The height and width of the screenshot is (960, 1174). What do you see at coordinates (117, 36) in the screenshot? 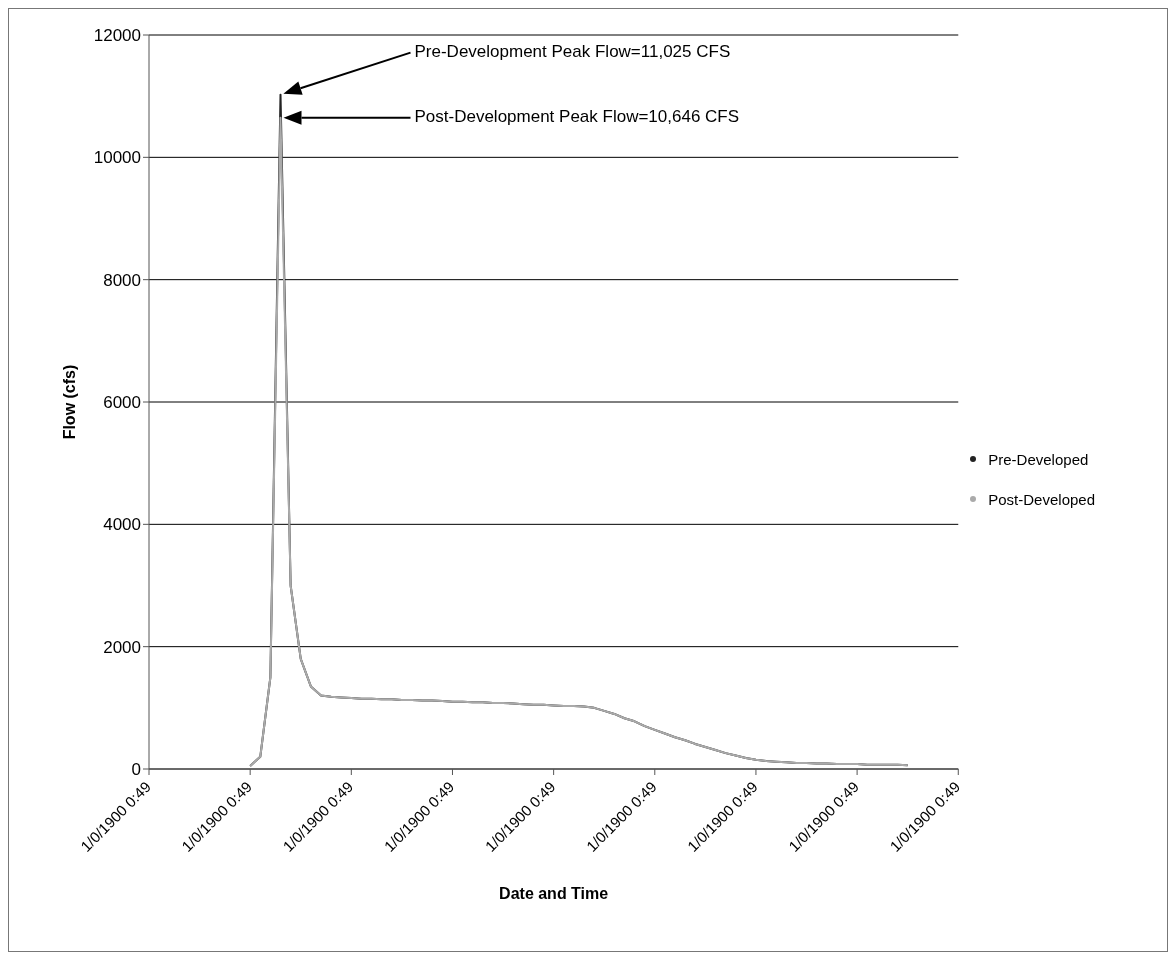
I see `y-tick-label: 12000` at bounding box center [117, 36].